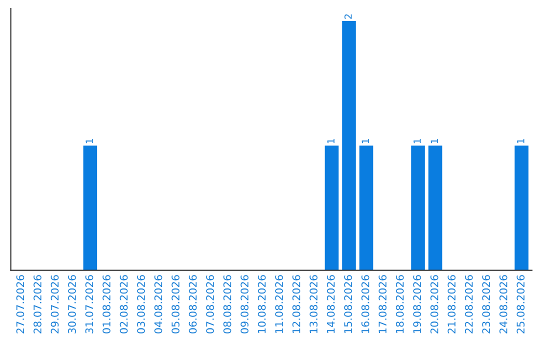 The width and height of the screenshot is (540, 340). What do you see at coordinates (54, 304) in the screenshot?
I see `x-tick-label: 29.07.2026` at bounding box center [54, 304].